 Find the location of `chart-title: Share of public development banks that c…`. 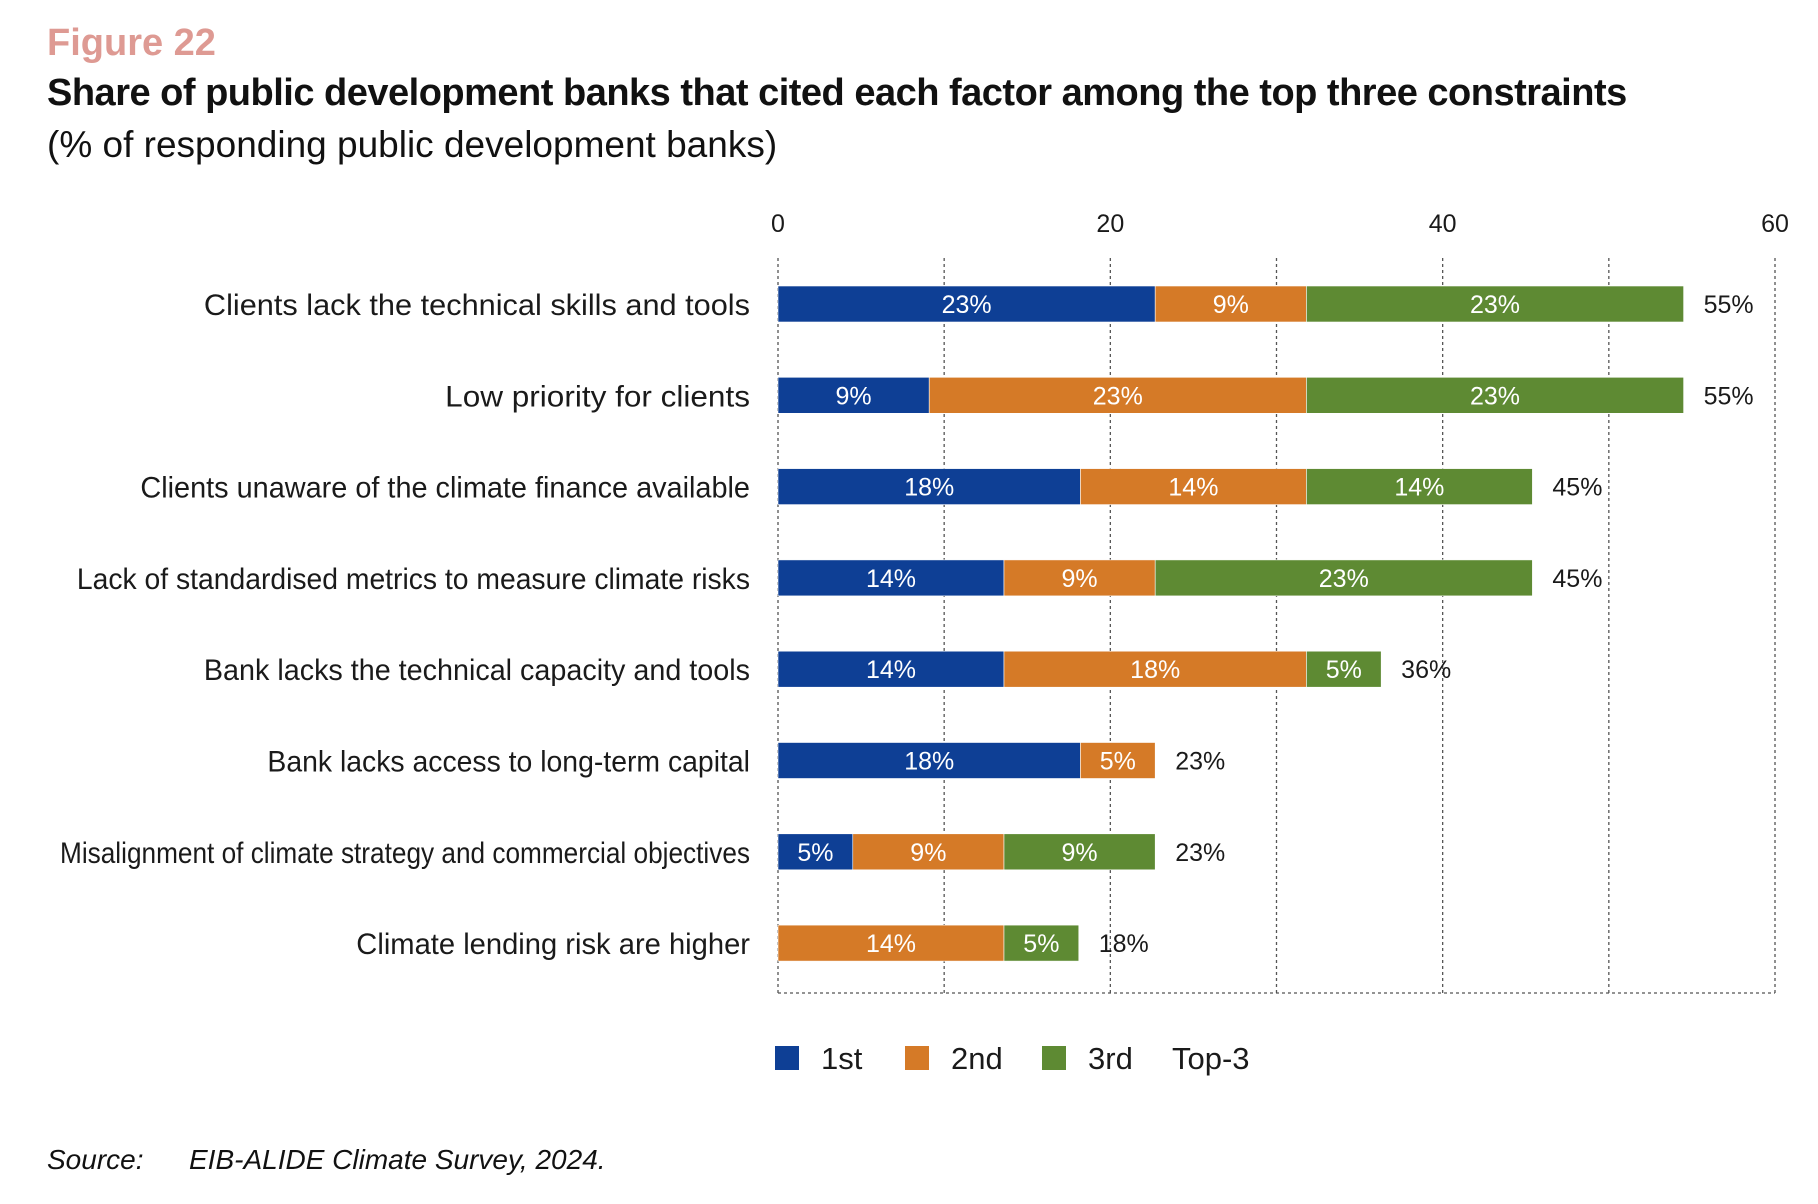

chart-title: Share of public development banks that c… is located at coordinates (837, 93).